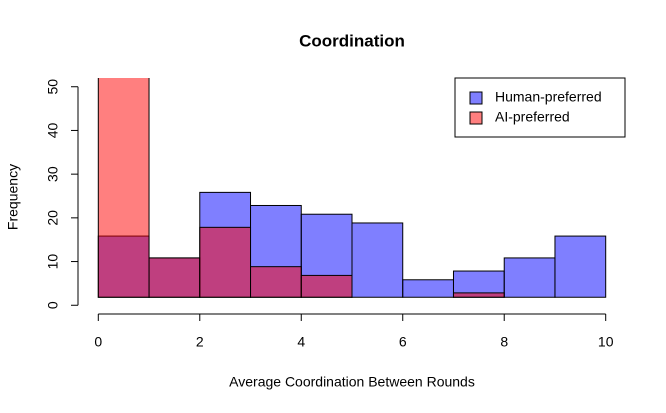 The width and height of the screenshot is (666, 413). Describe the element at coordinates (532, 117) in the screenshot. I see `legend-label: AI-preferred` at that location.